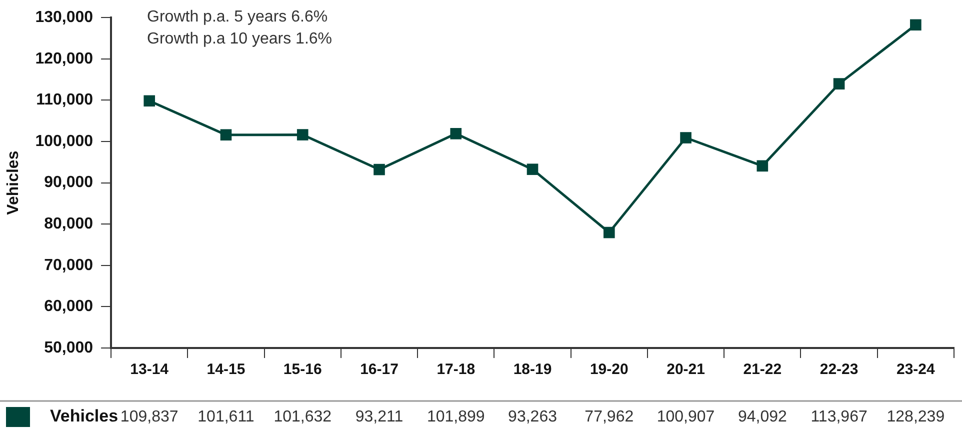  What do you see at coordinates (69, 347) in the screenshot?
I see `y-tick-label: 50,000` at bounding box center [69, 347].